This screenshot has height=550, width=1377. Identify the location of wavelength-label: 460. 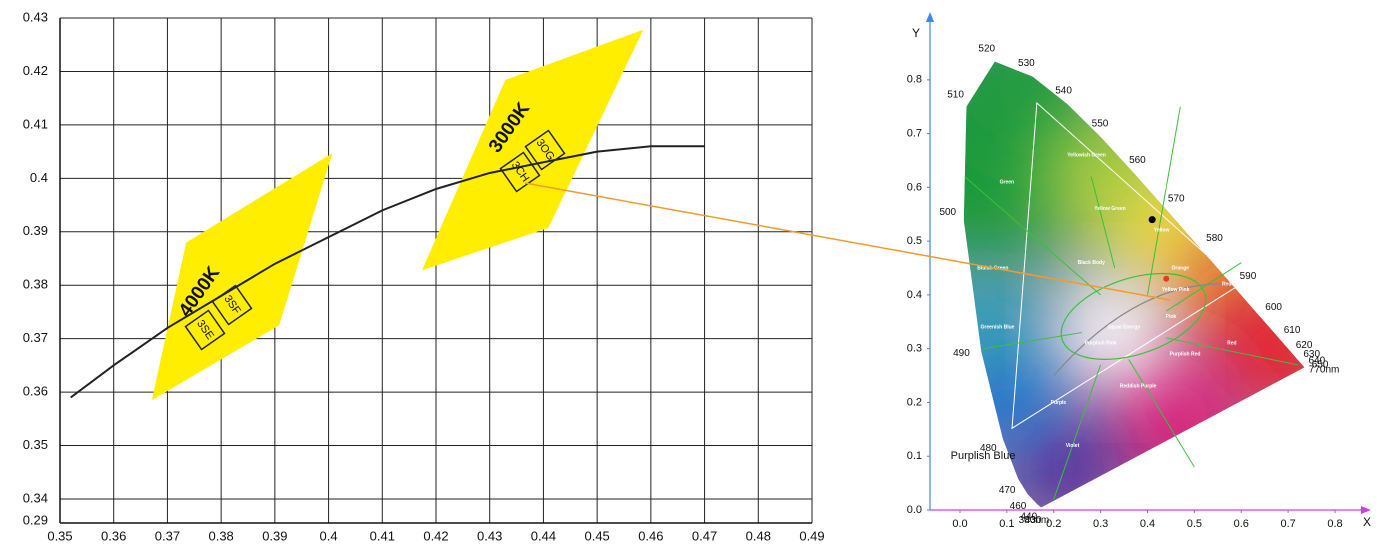
(1018, 506).